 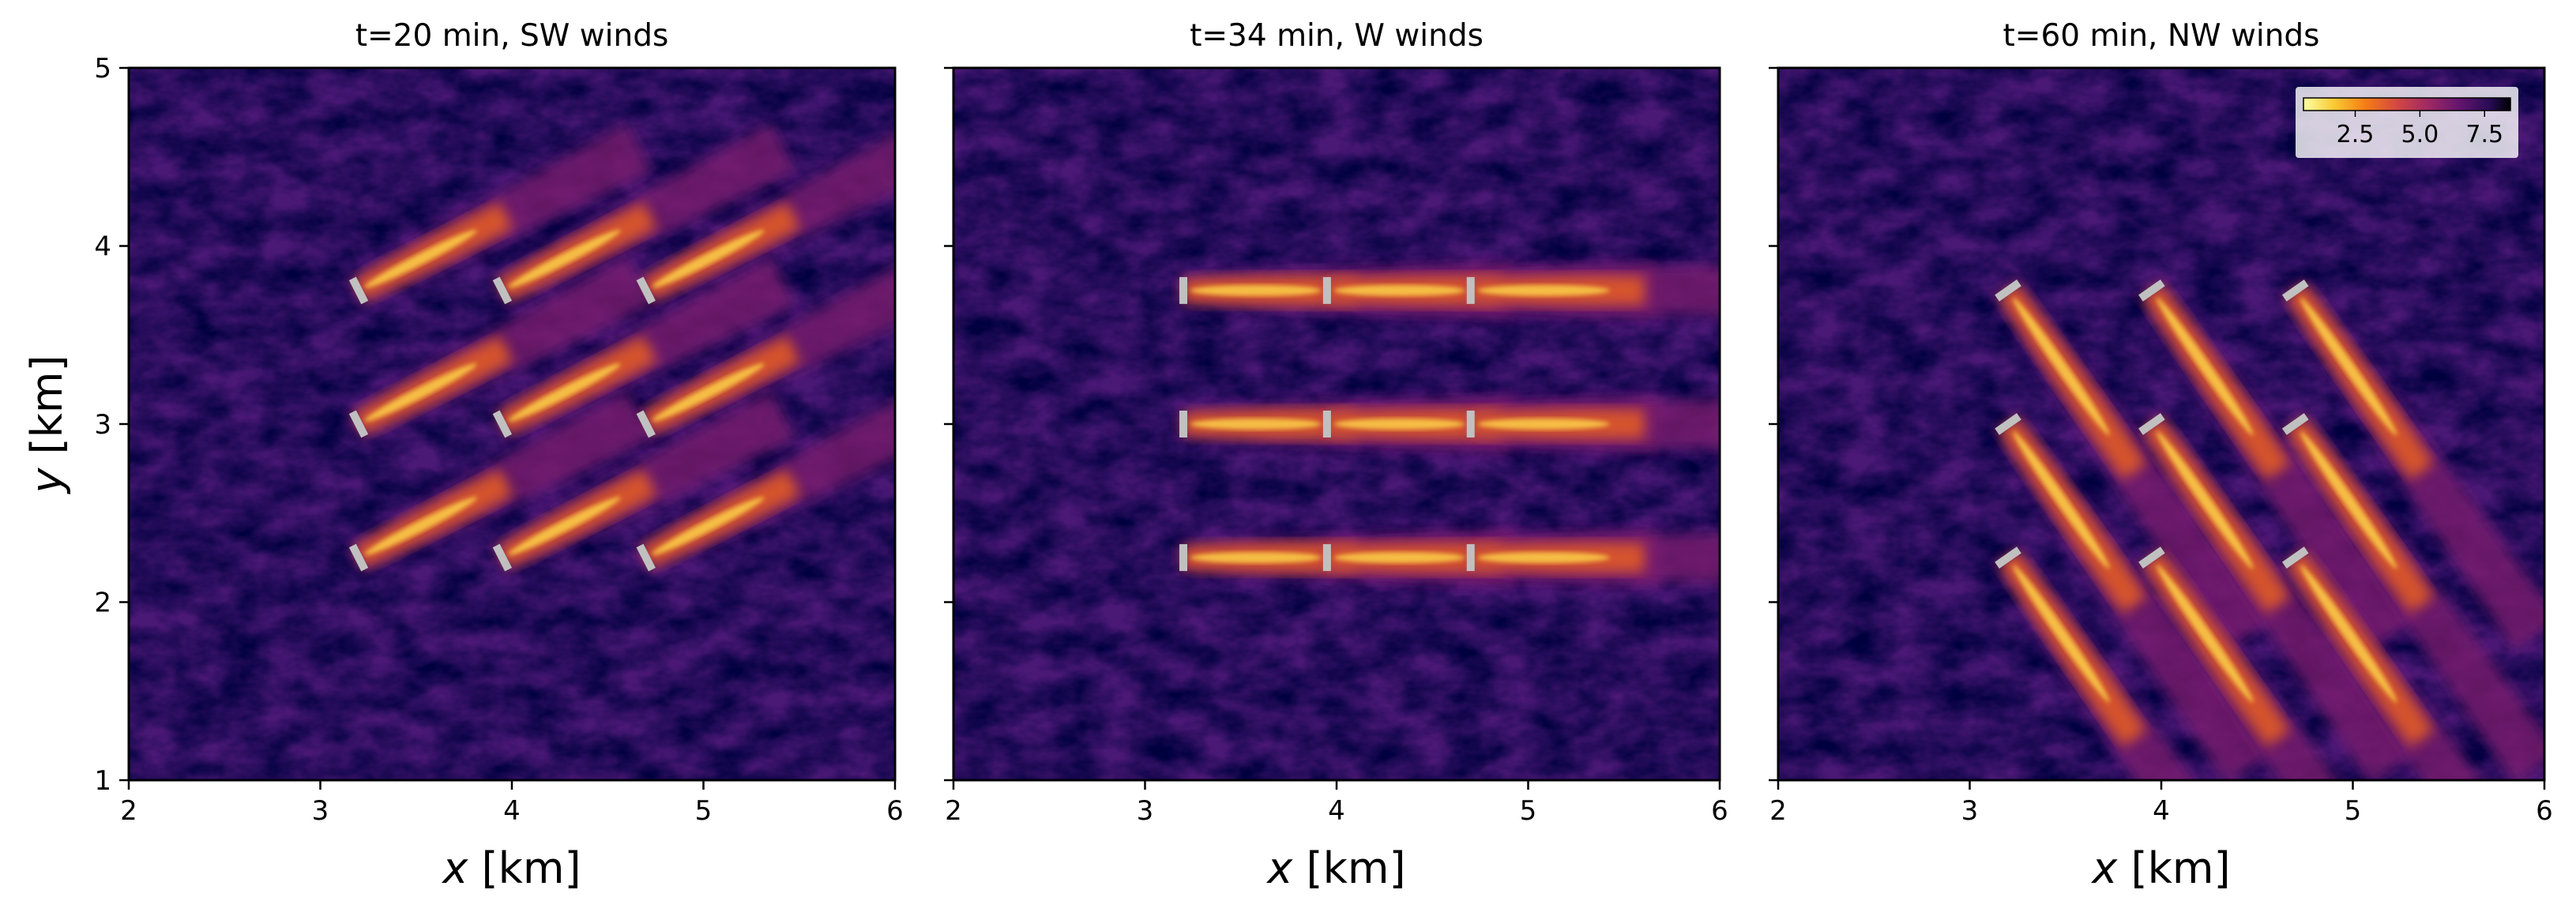 What do you see at coordinates (103, 247) in the screenshot?
I see `y-tick-label: 4` at bounding box center [103, 247].